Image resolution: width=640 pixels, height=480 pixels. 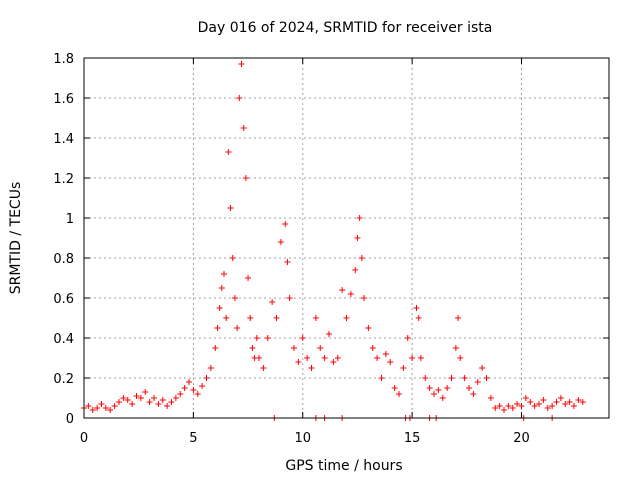 What do you see at coordinates (193, 438) in the screenshot?
I see `x-tick-label: 5` at bounding box center [193, 438].